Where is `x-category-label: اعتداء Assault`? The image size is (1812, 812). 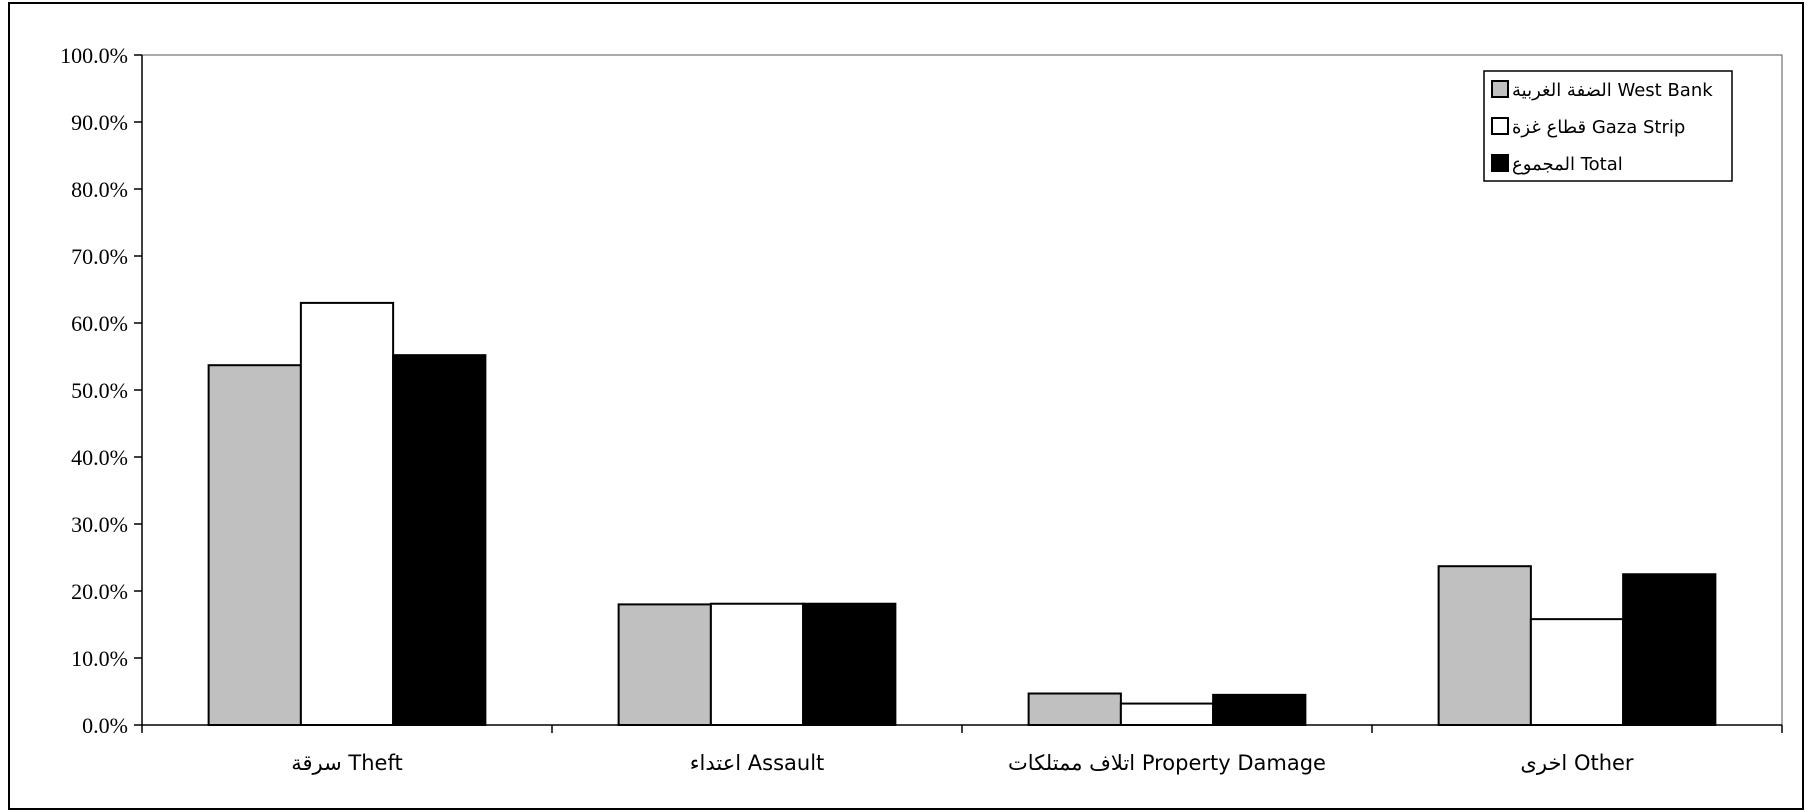 x-category-label: اعتداء Assault is located at coordinates (757, 763).